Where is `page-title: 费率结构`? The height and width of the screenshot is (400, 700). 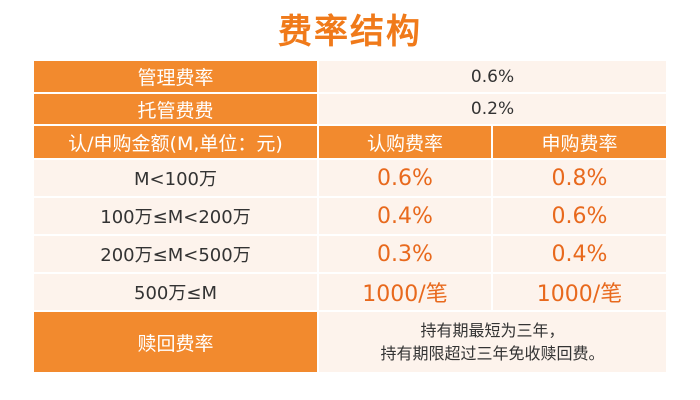
page-title: 费率结构 is located at coordinates (350, 32).